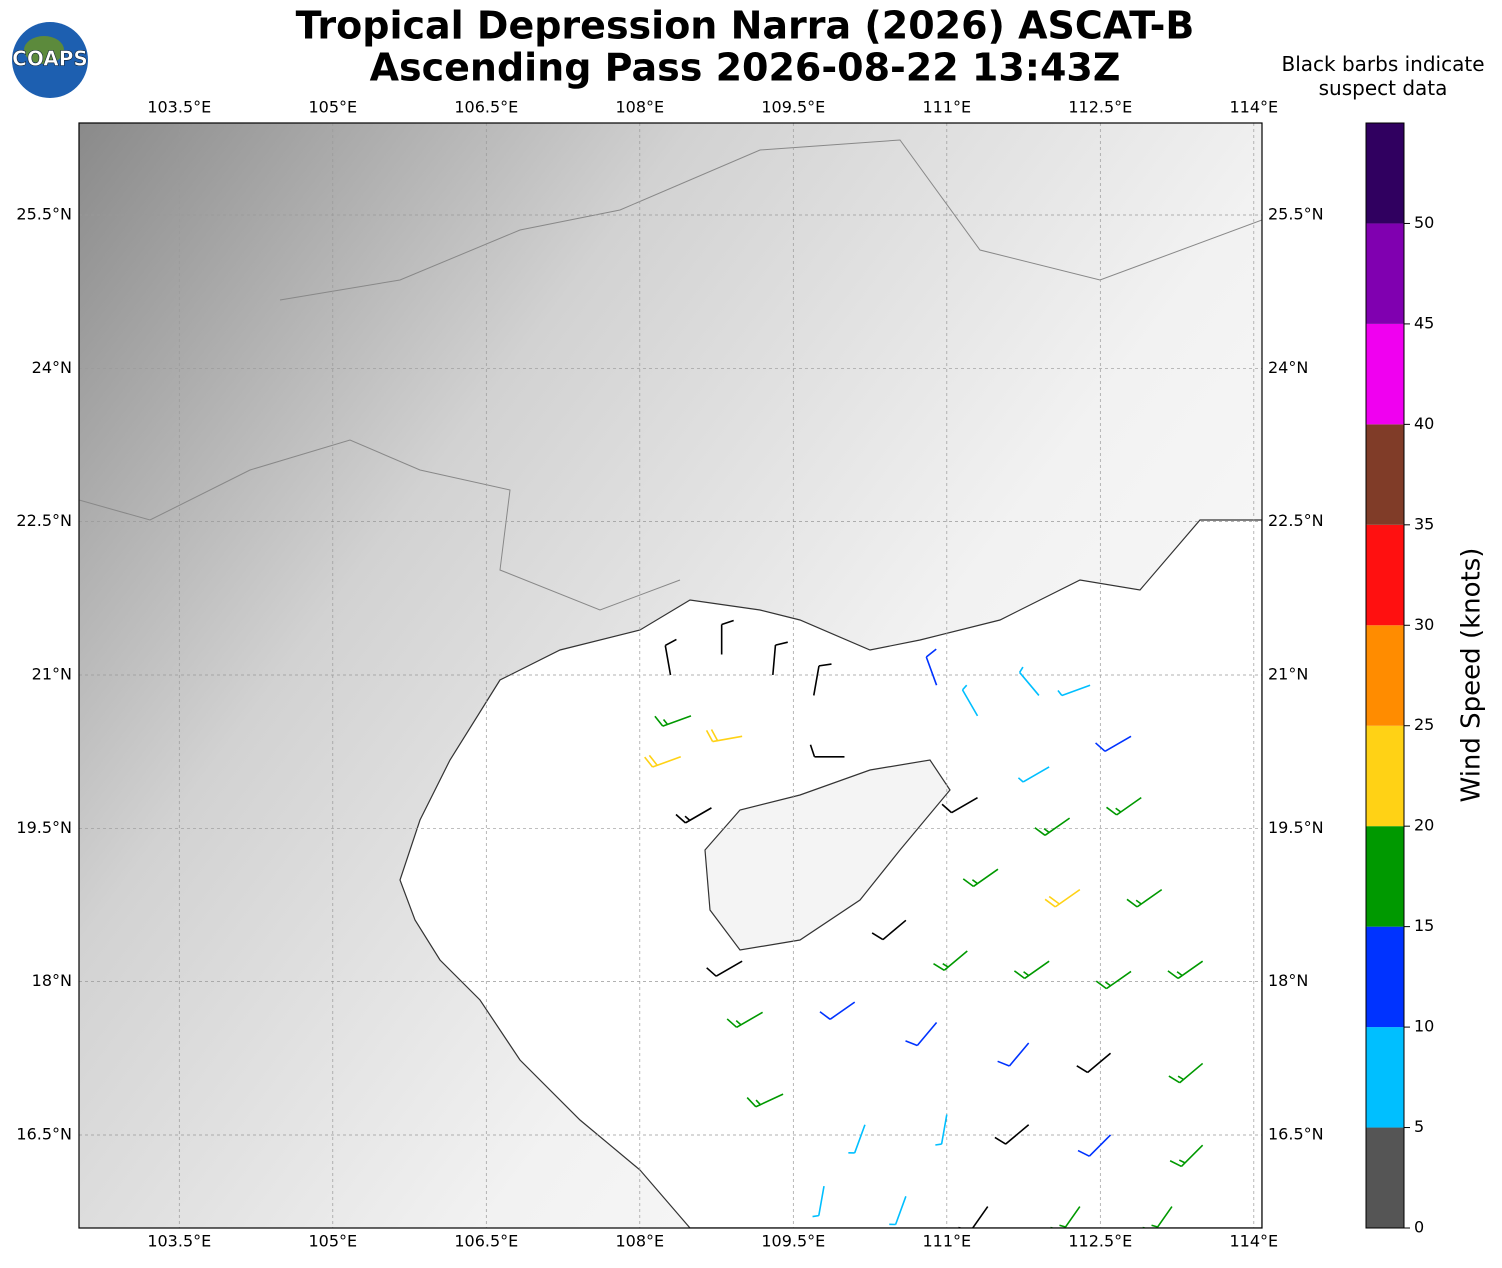  What do you see at coordinates (793, 107) in the screenshot?
I see `x-tick-label-top: 109.5°E` at bounding box center [793, 107].